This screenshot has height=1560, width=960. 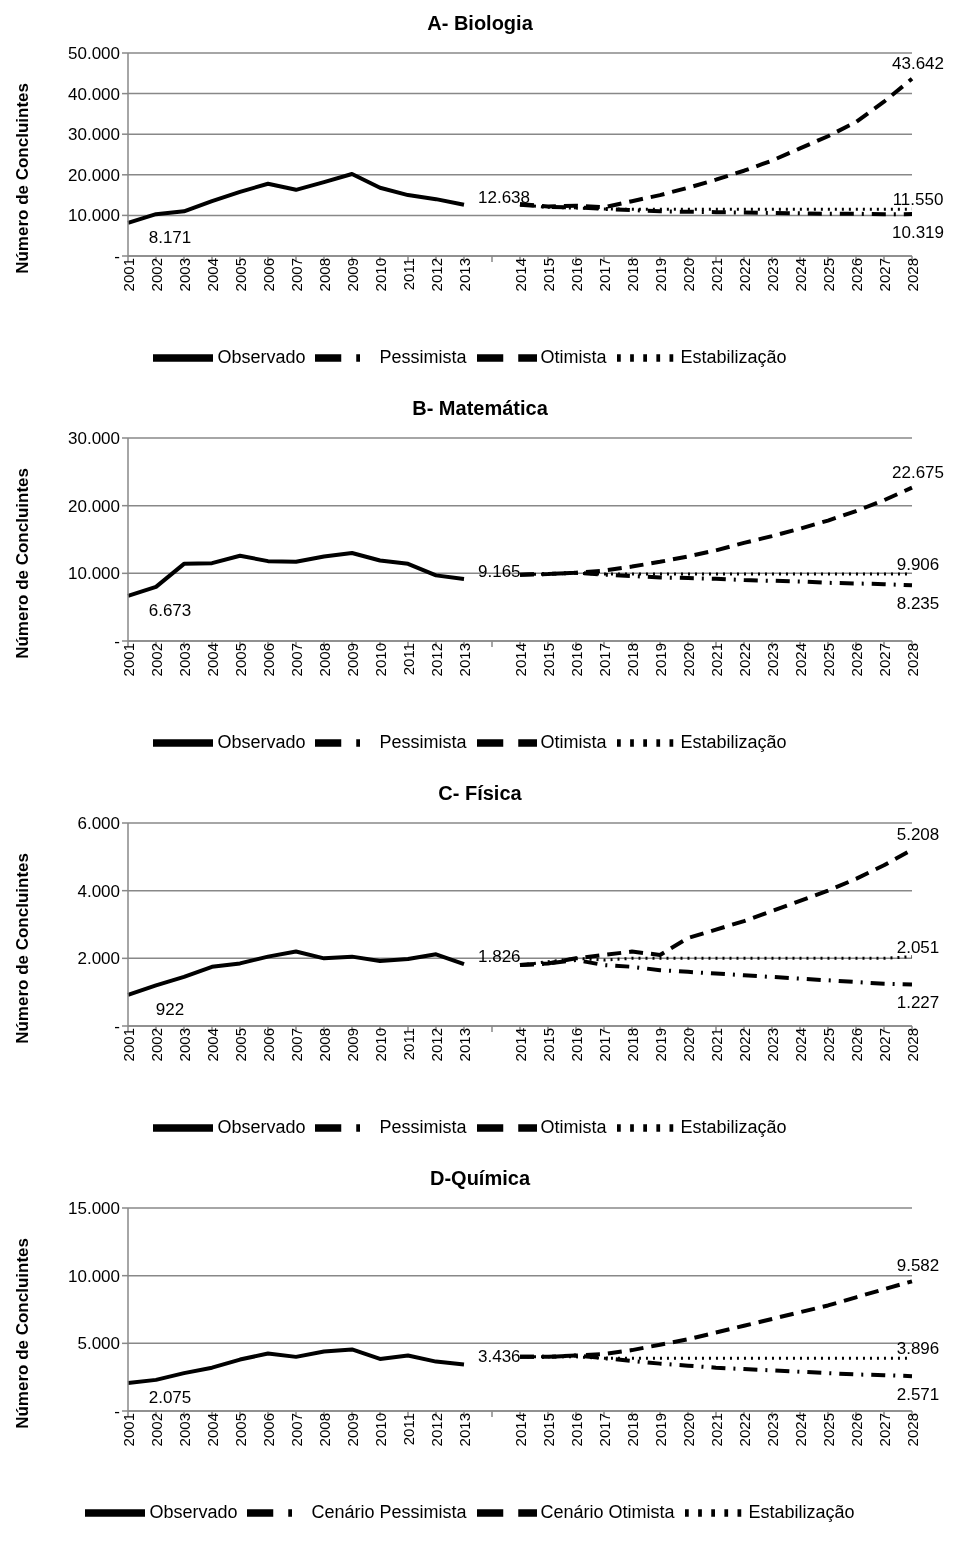 I want to click on annotation: 2.075, so click(x=170, y=1397).